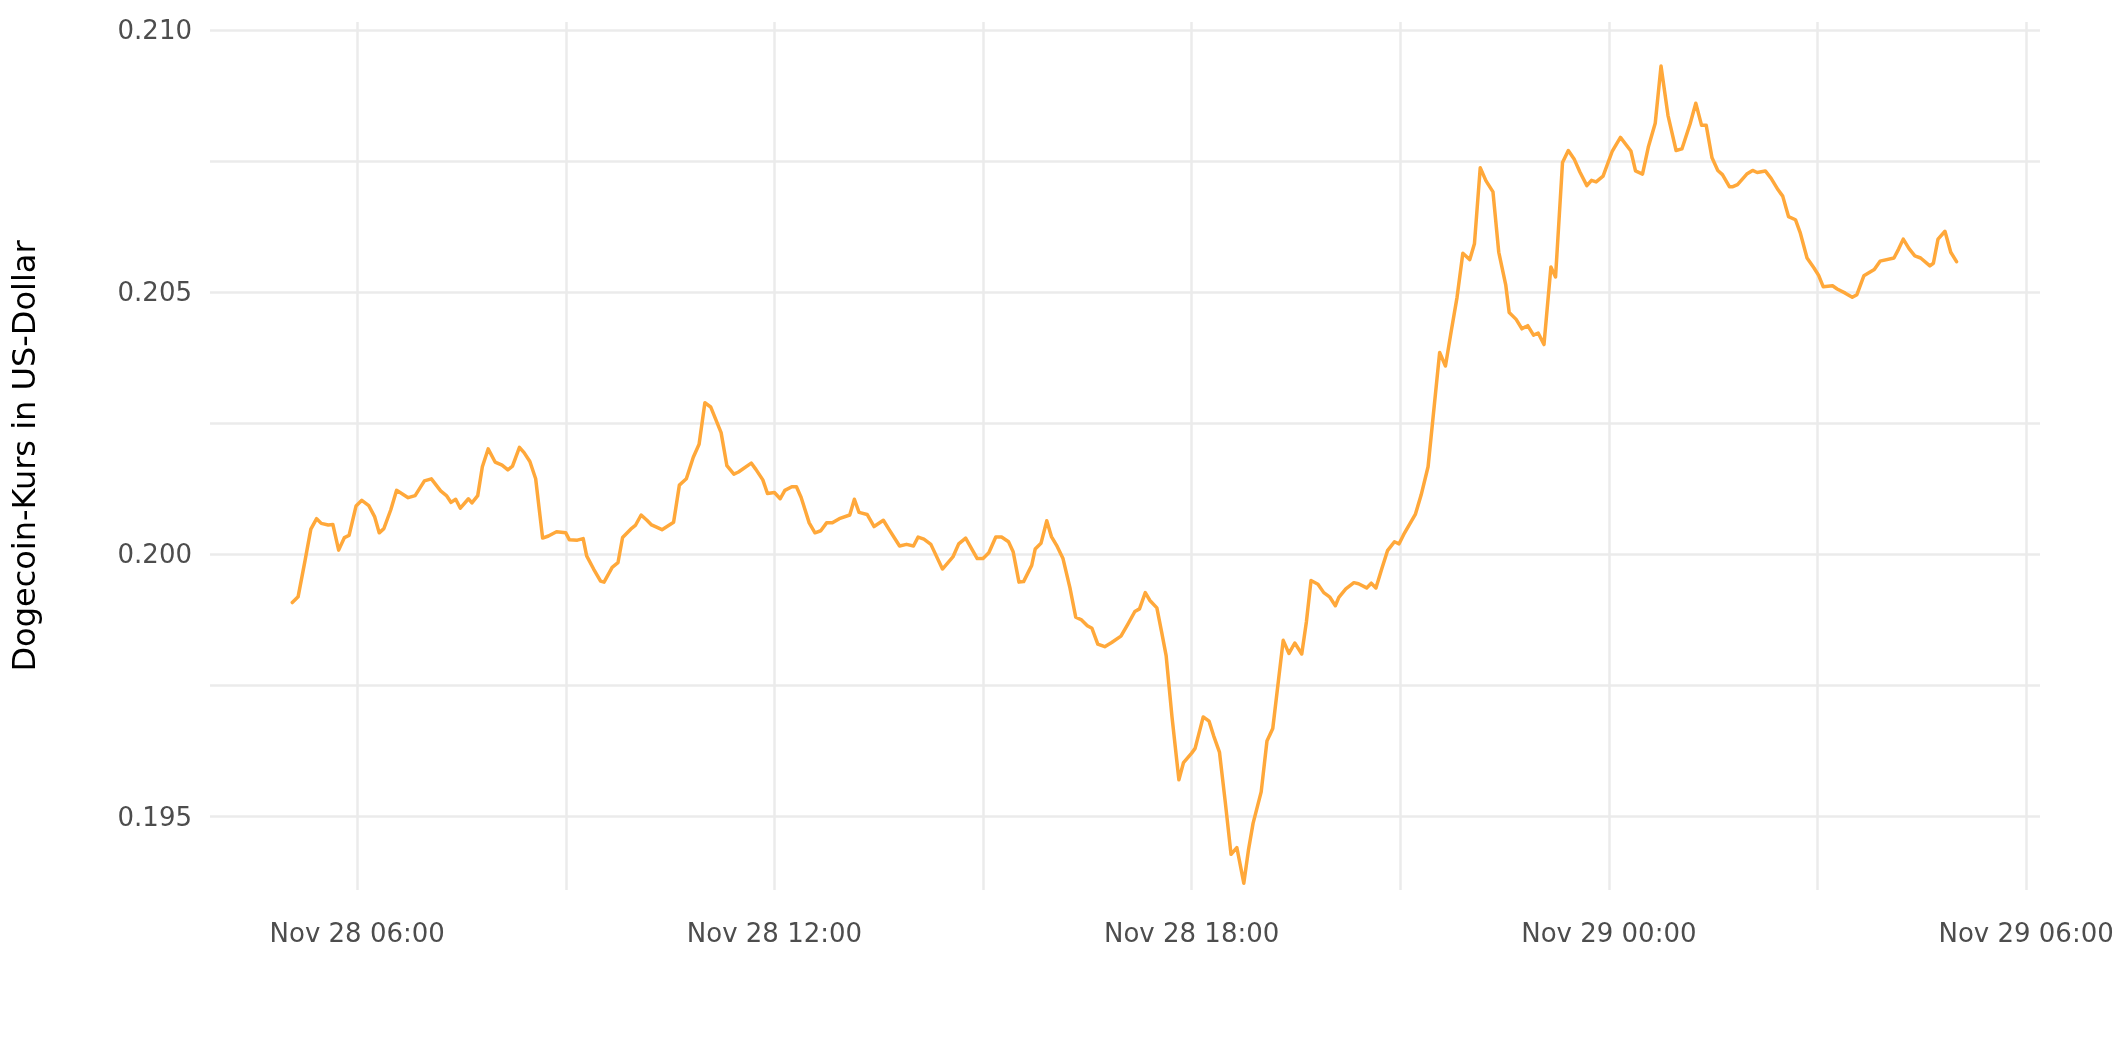 This screenshot has height=1062, width=2125. I want to click on y-tick-label: 0.200, so click(154, 554).